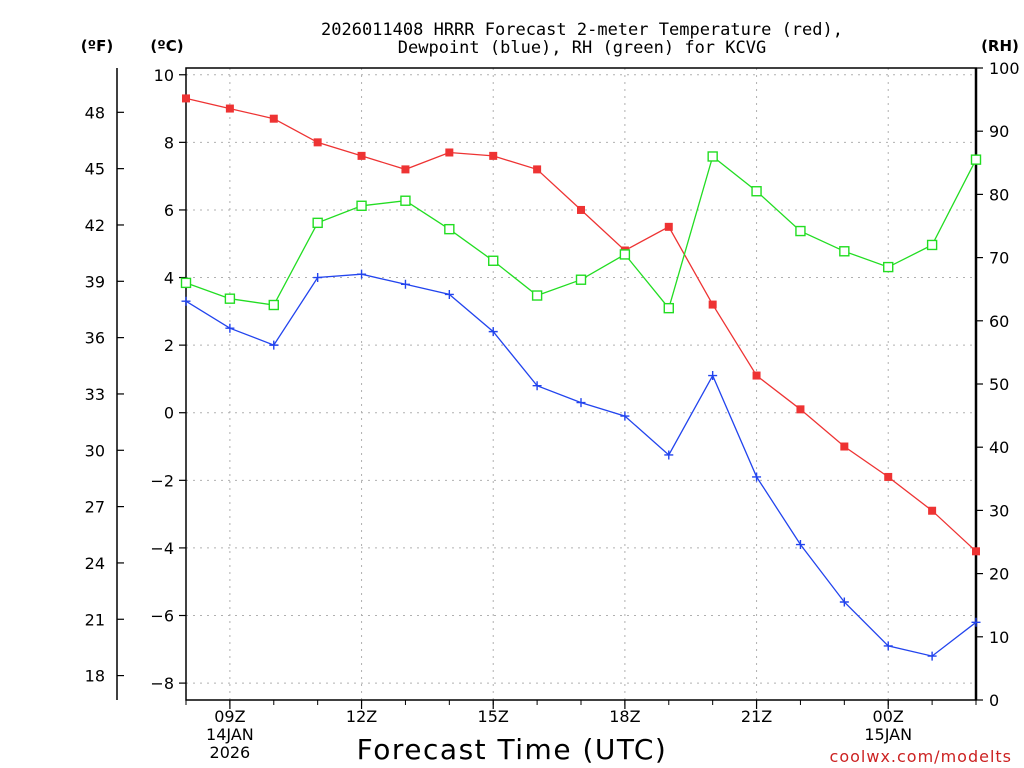  What do you see at coordinates (95, 394) in the screenshot?
I see `fahrenheit-tick-label: 33` at bounding box center [95, 394].